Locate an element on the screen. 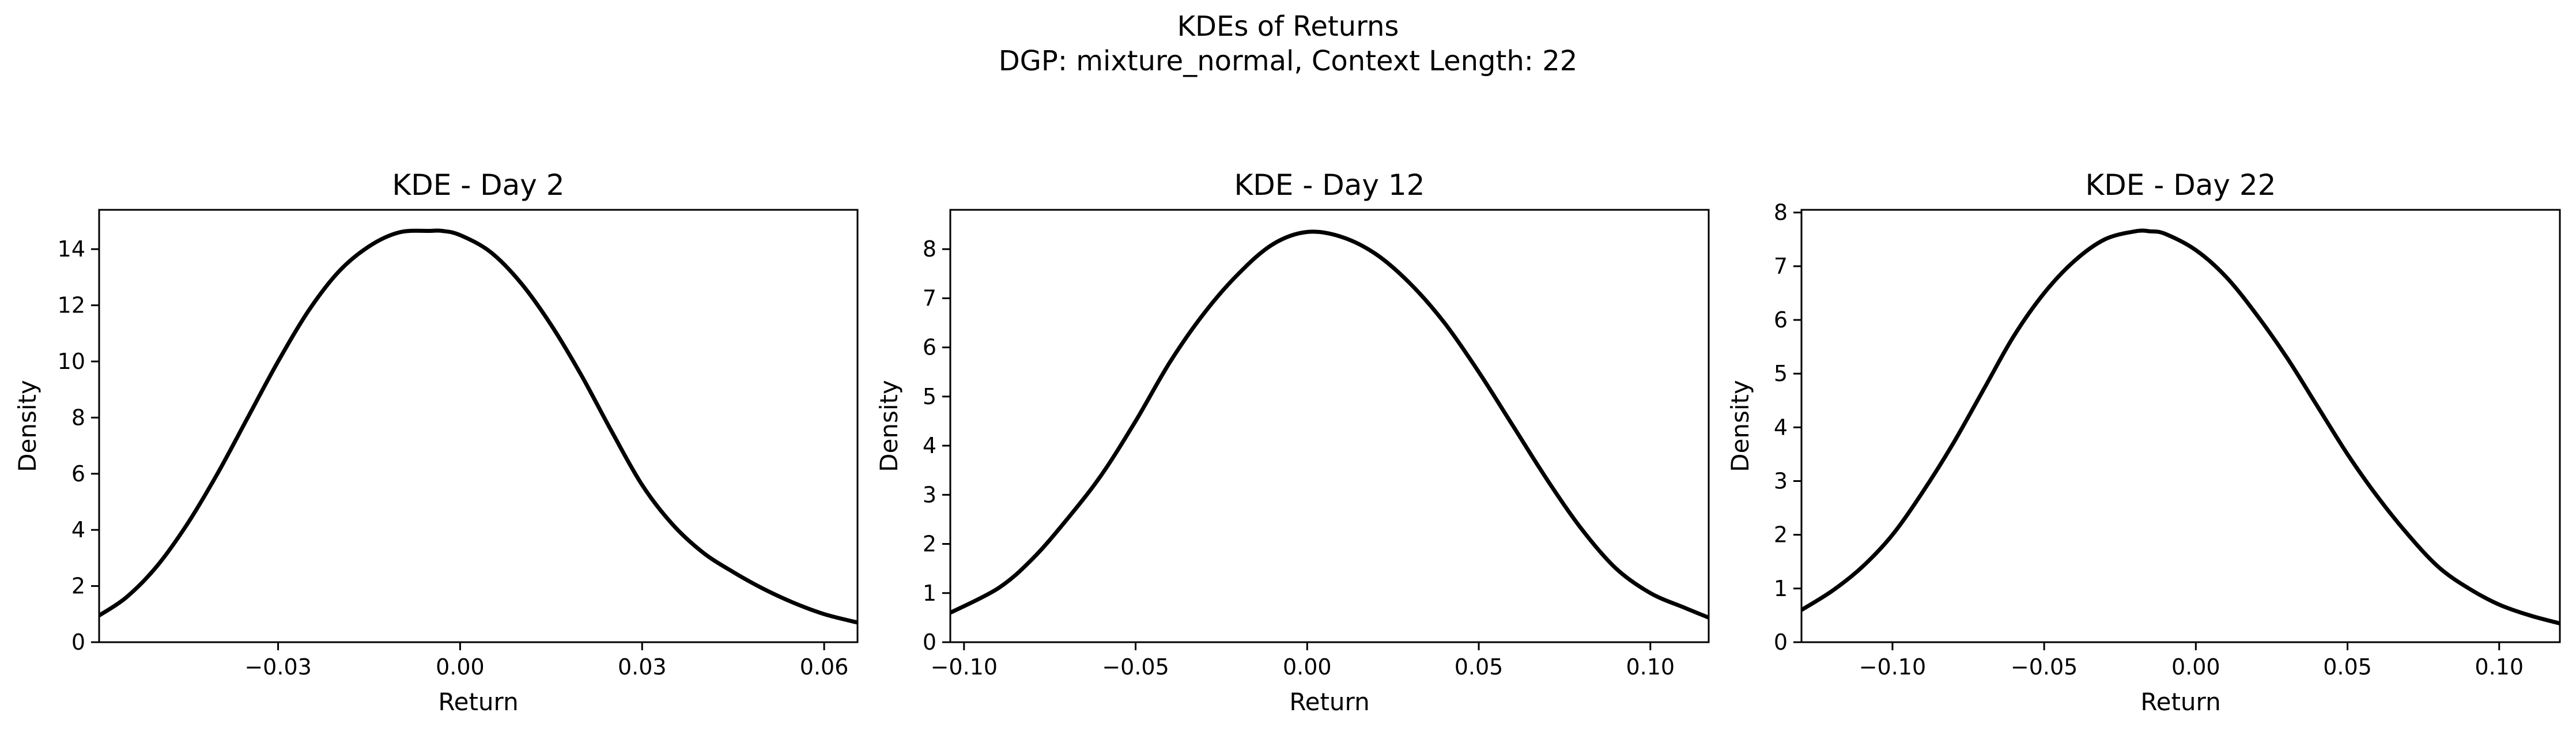 This screenshot has height=735, width=2576. subplot-title: KDE - Day 22 is located at coordinates (2181, 185).